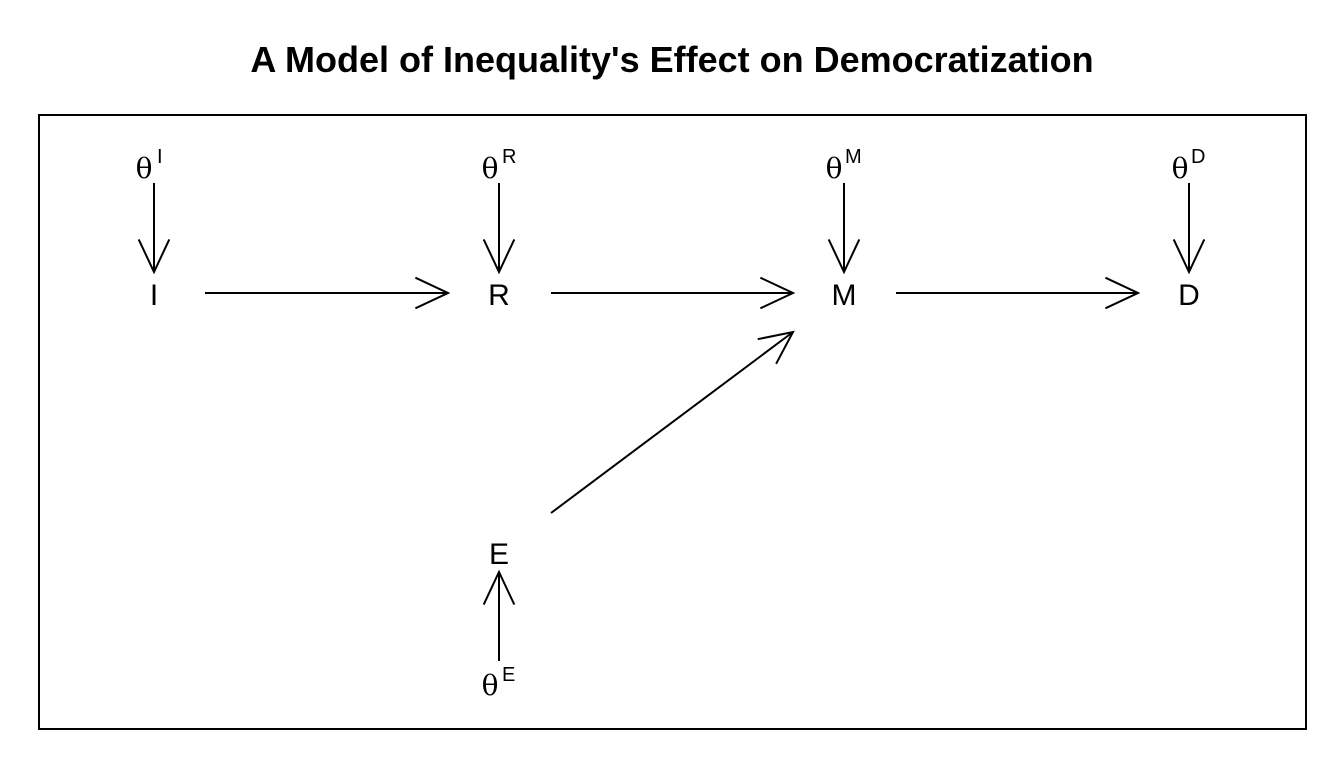 The height and width of the screenshot is (768, 1344). I want to click on edge-thetaD-D, so click(1189, 229).